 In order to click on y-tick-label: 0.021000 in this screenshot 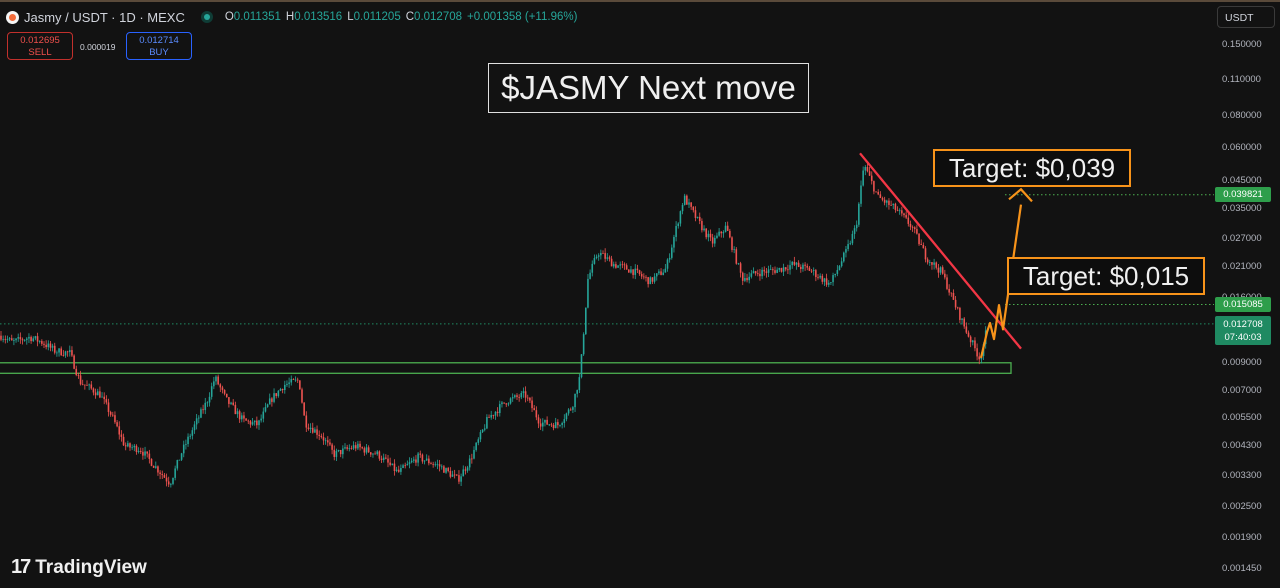, I will do `click(1242, 267)`.